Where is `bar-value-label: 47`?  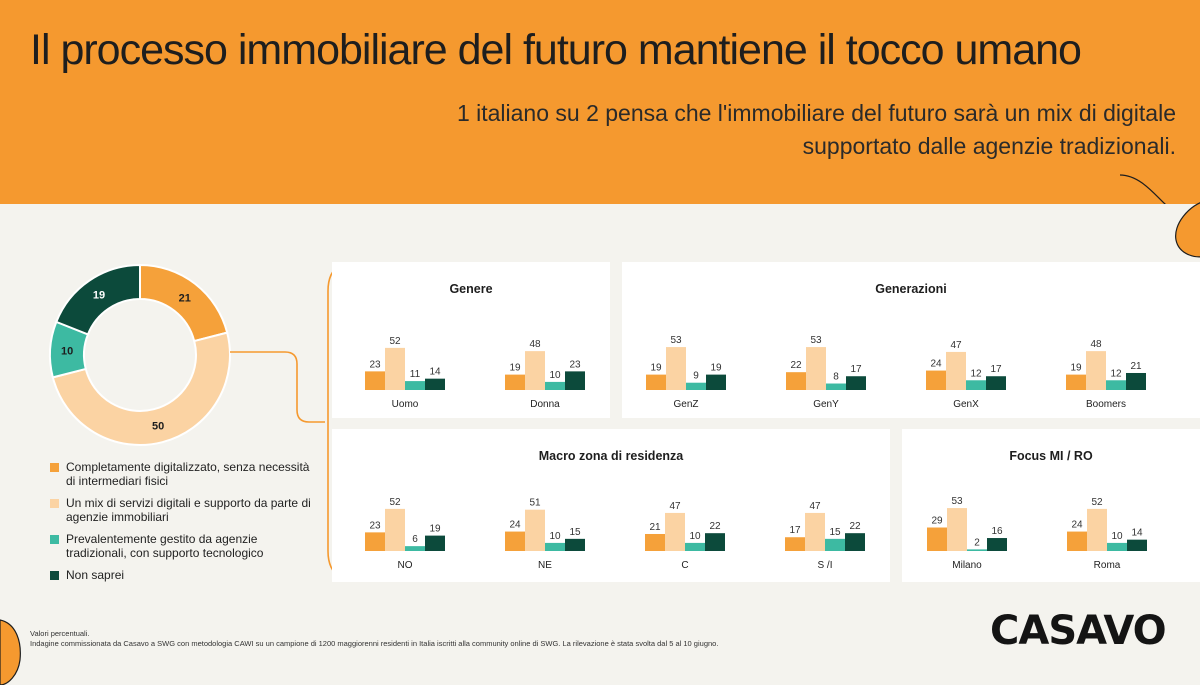
bar-value-label: 47 is located at coordinates (956, 345).